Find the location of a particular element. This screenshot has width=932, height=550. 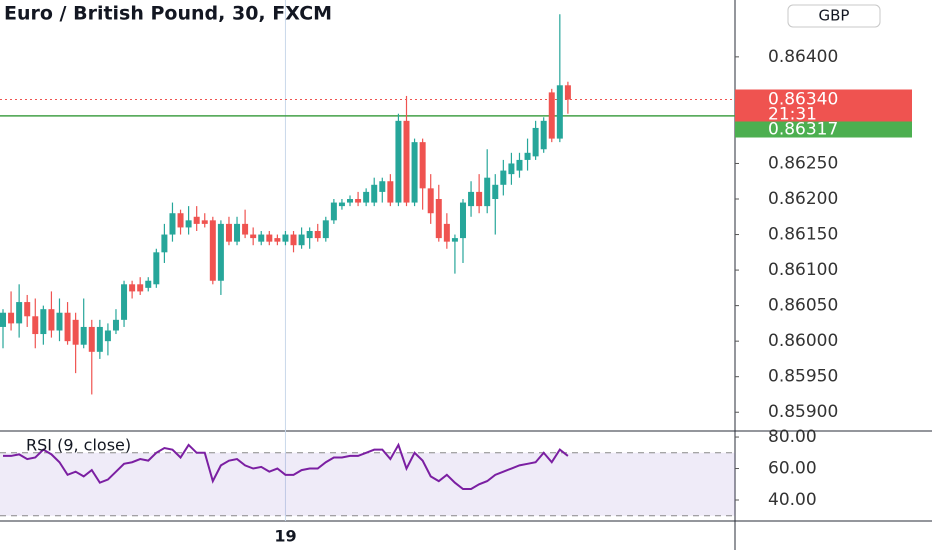

y-tick-label: 0.85900 is located at coordinates (803, 412).